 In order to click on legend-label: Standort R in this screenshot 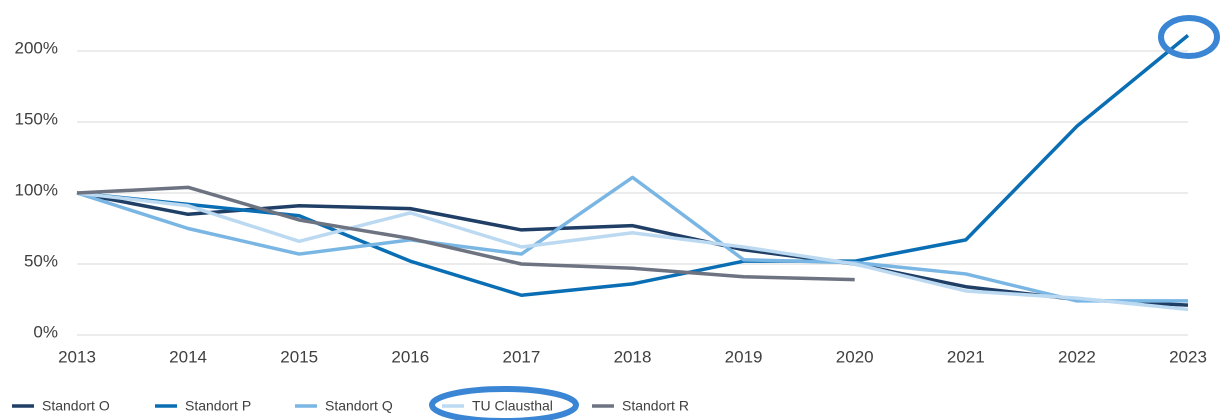, I will do `click(655, 406)`.